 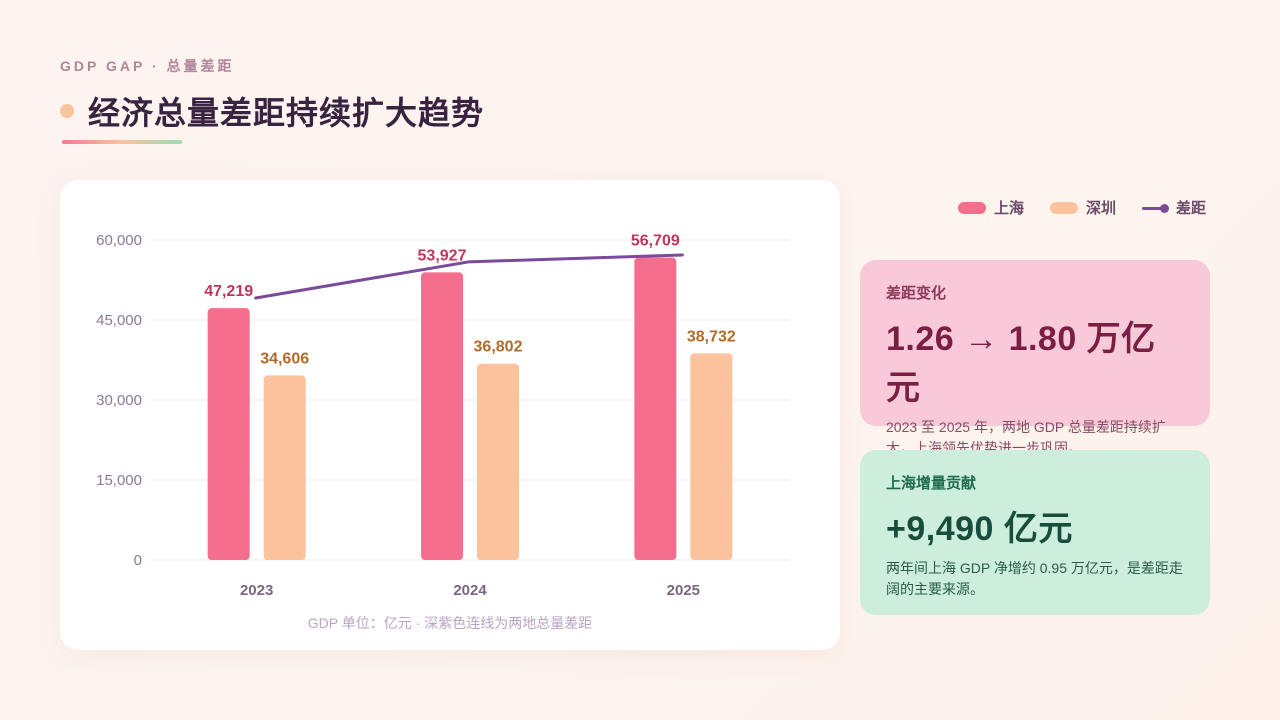 I want to click on y-tick-label: 30,000, so click(x=119, y=400).